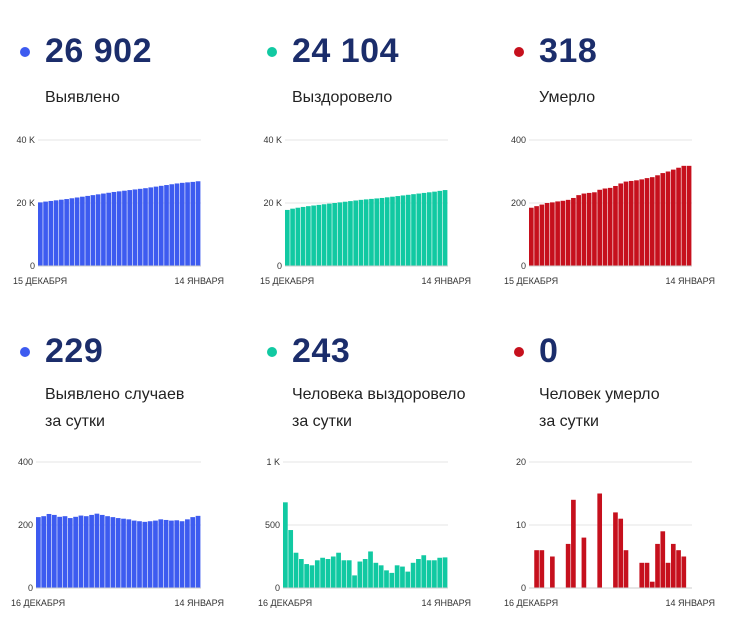 This screenshot has width=739, height=630. What do you see at coordinates (25, 140) in the screenshot?
I see `y-tick-label: 40 K` at bounding box center [25, 140].